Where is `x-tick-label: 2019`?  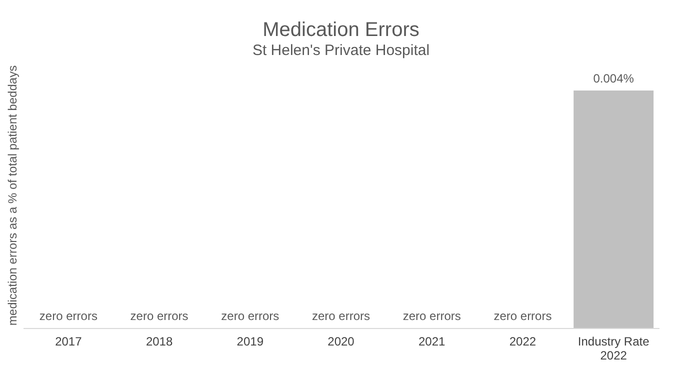 x-tick-label: 2019 is located at coordinates (250, 341).